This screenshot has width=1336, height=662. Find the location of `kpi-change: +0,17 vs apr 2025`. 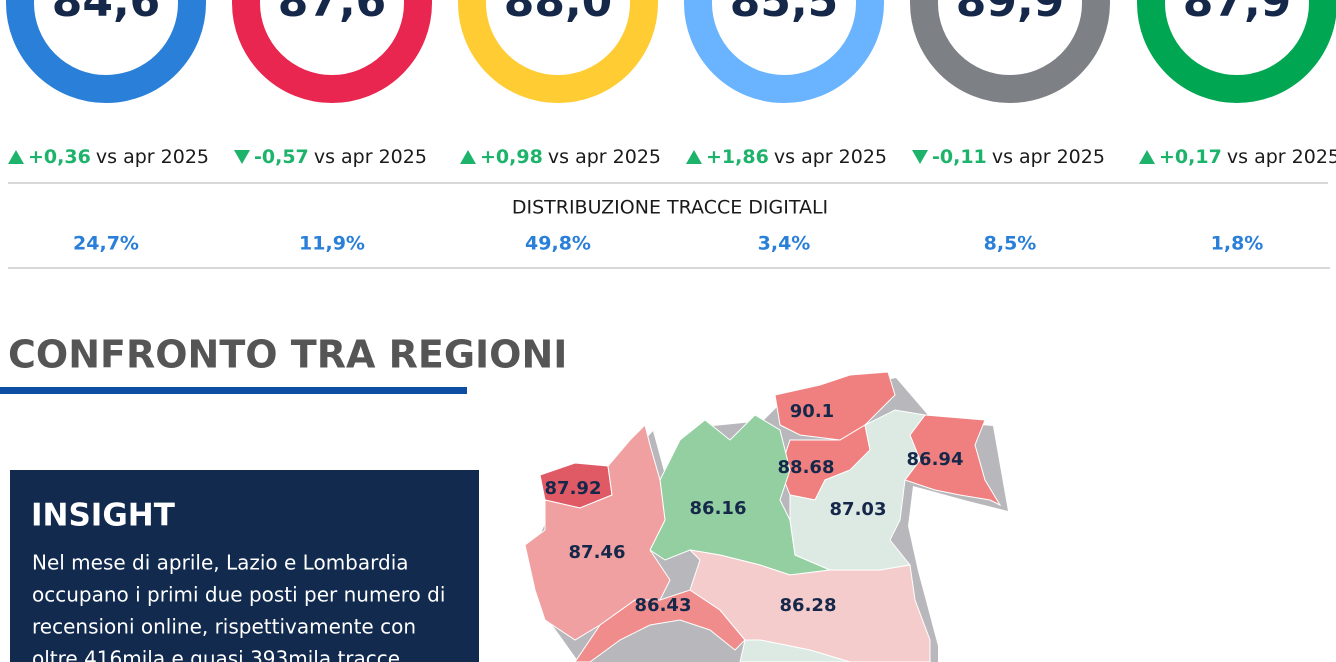

kpi-change: +0,17 vs apr 2025 is located at coordinates (1247, 157).